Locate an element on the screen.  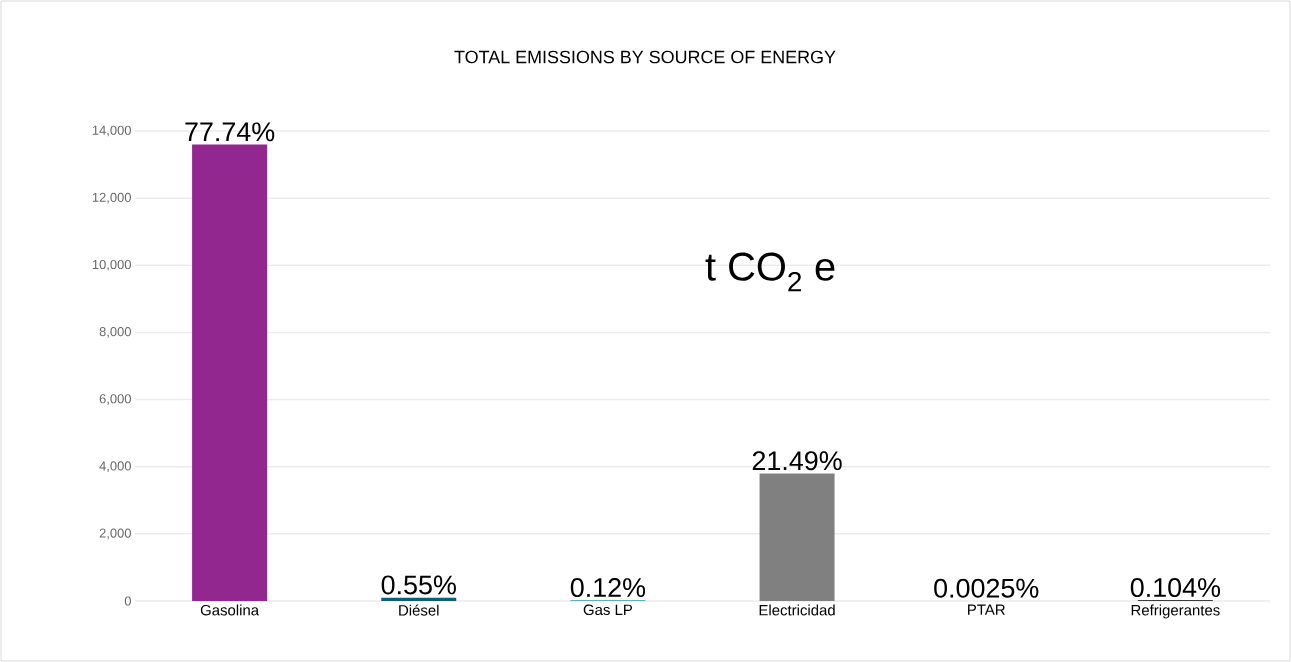
annotation: 21.49% is located at coordinates (797, 461).